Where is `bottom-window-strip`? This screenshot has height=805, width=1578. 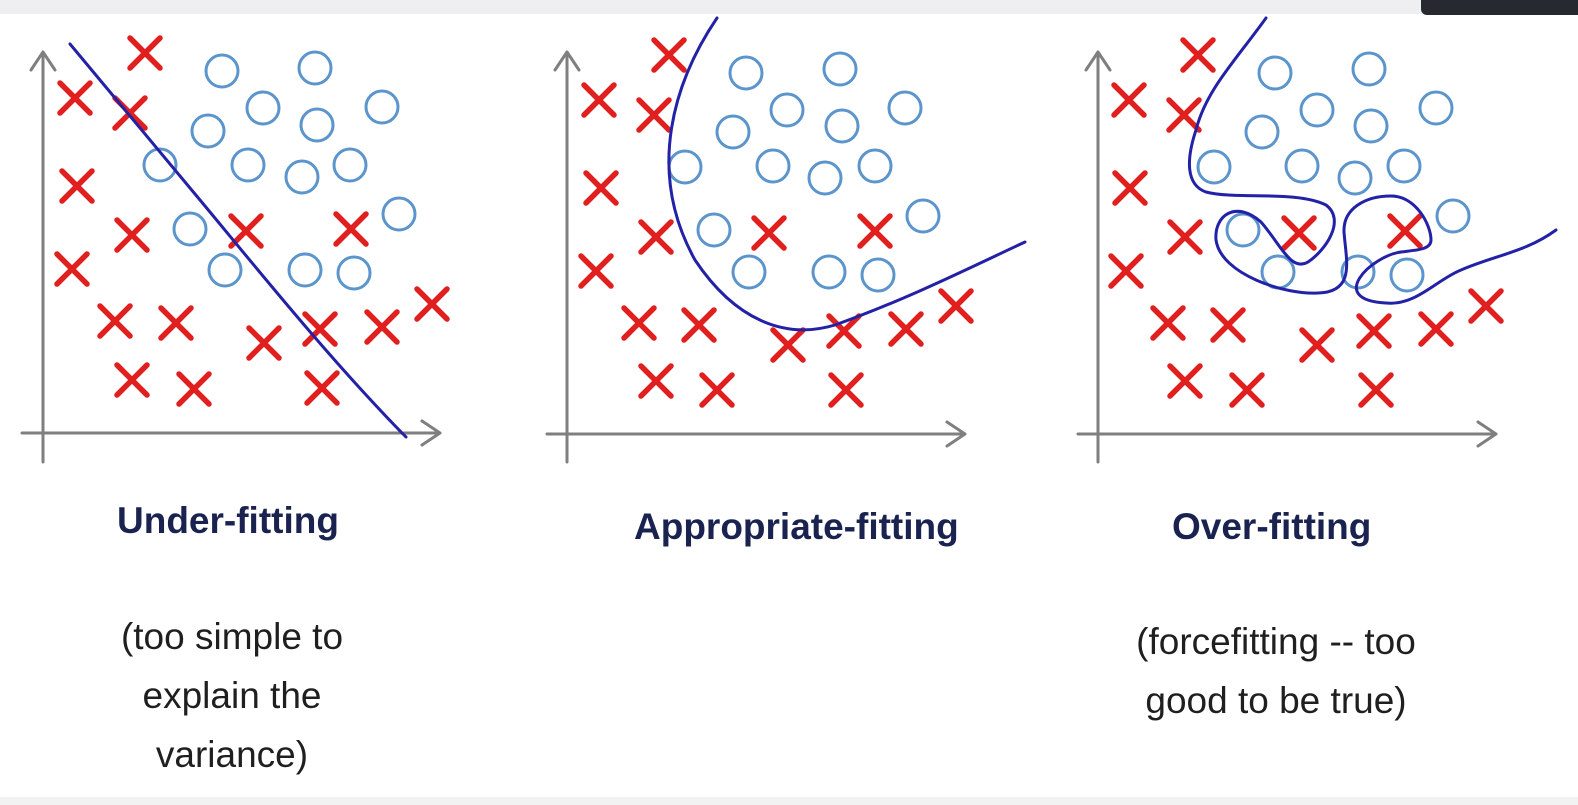
bottom-window-strip is located at coordinates (789, 801).